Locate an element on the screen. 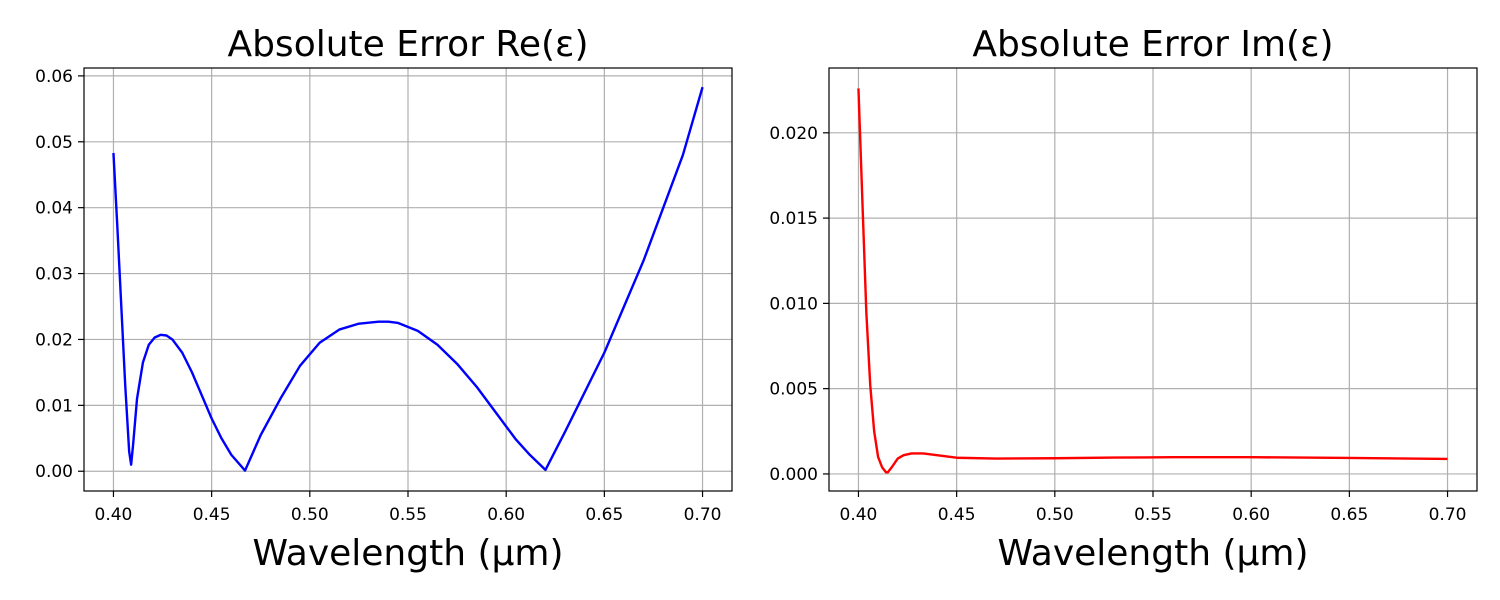 This screenshot has width=1500, height=600. y-tick-label: 0.01 is located at coordinates (54, 406).